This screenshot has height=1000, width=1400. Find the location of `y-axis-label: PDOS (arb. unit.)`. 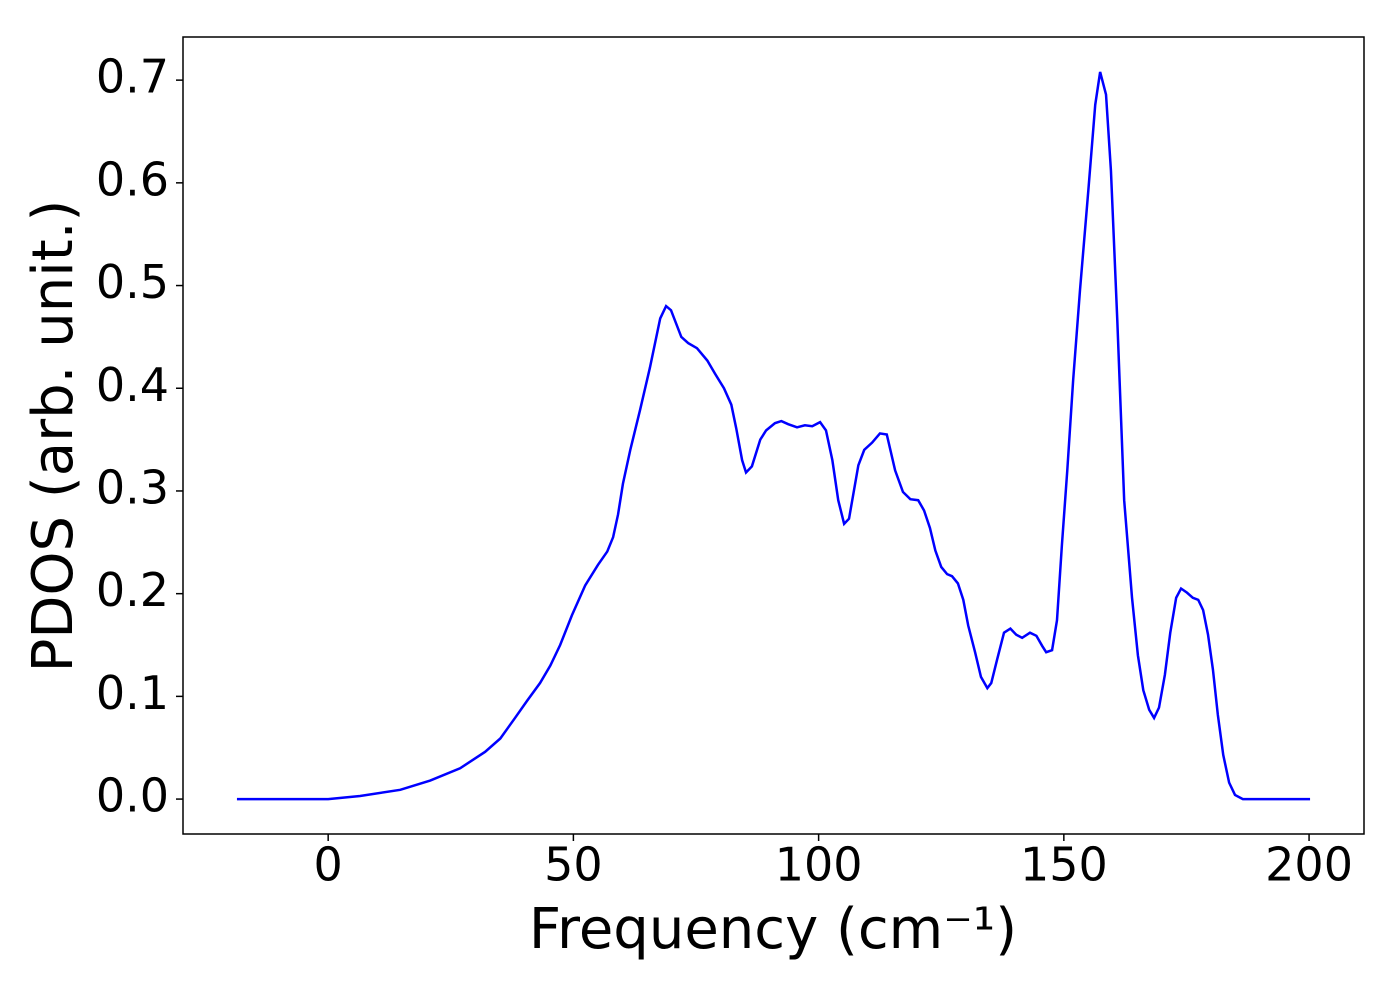

y-axis-label: PDOS (arb. unit.) is located at coordinates (53, 436).